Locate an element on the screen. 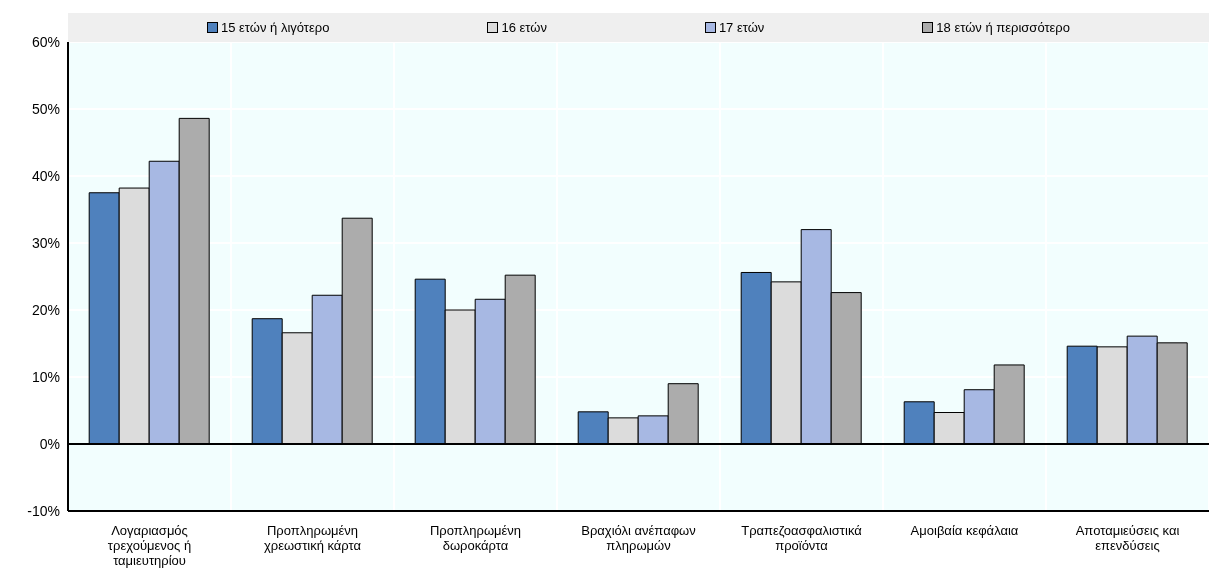 The height and width of the screenshot is (583, 1209). x-tick-label: Προπληρωμένη χρεωστική κάρτα is located at coordinates (312, 538).